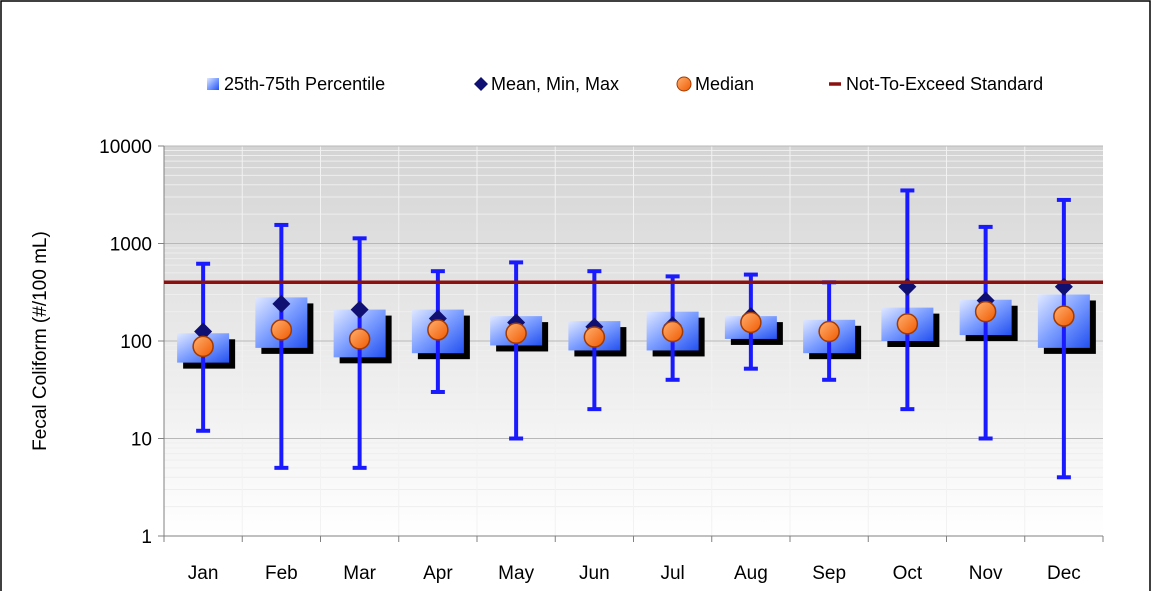  Describe the element at coordinates (213, 84) in the screenshot. I see `legend-box-symbol` at that location.